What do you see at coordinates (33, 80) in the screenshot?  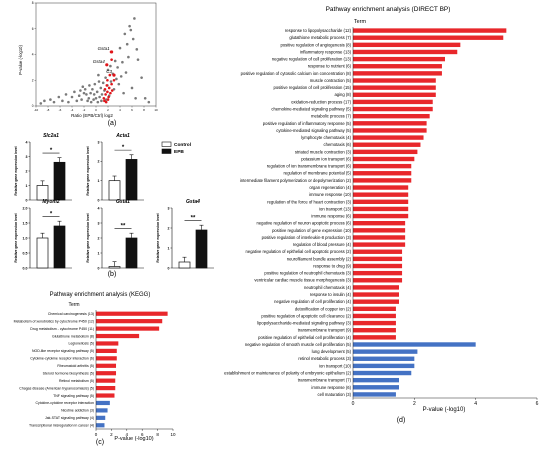 I see `volcano-ytick-label: 2` at bounding box center [33, 80].